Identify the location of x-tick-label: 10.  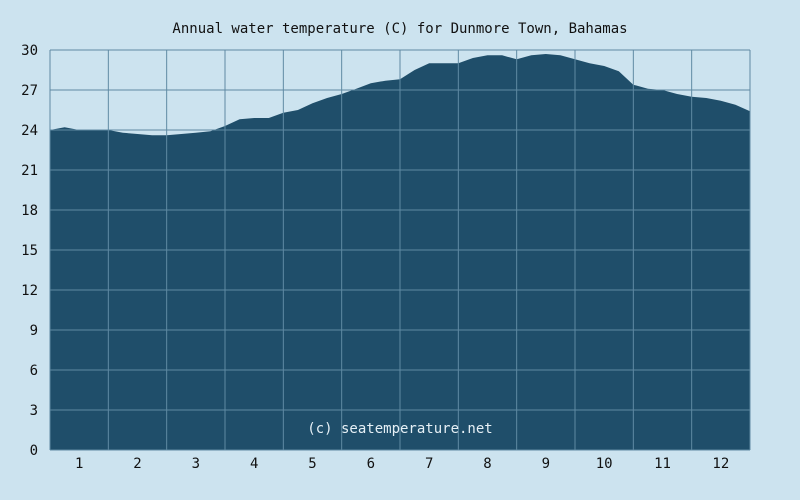
(604, 464).